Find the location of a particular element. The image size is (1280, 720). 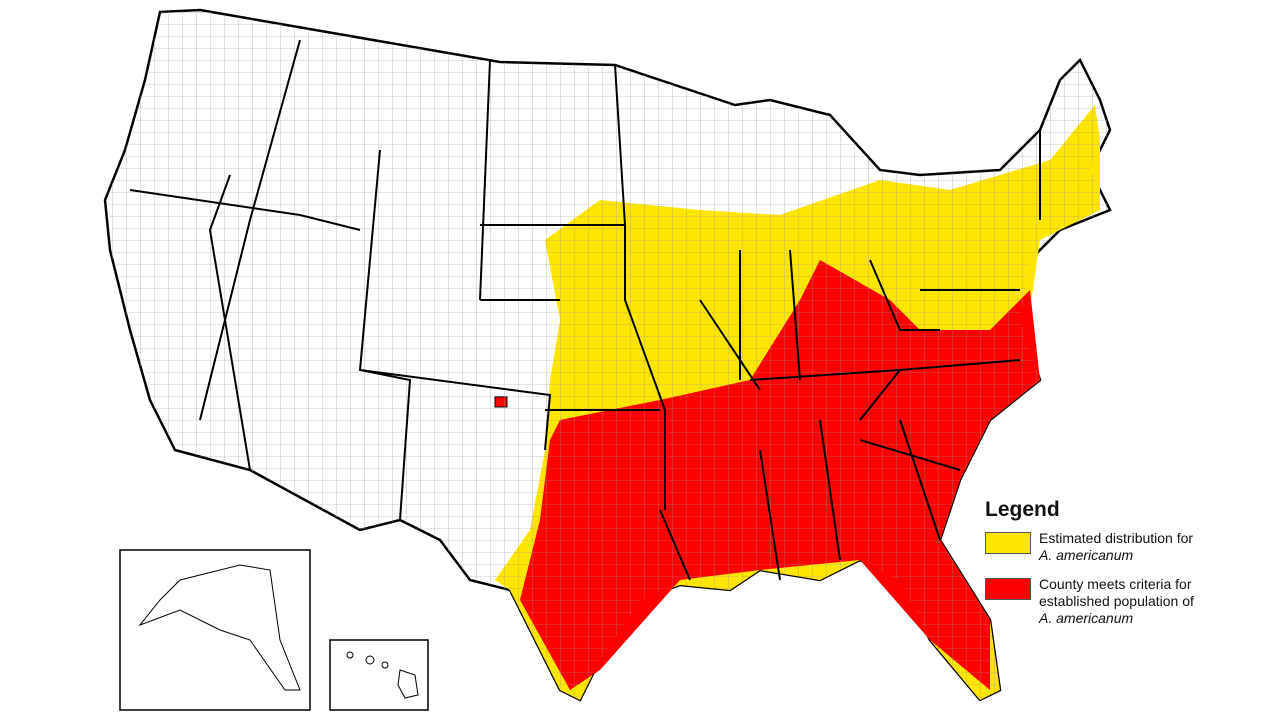

hawaii-islands is located at coordinates (382, 675).